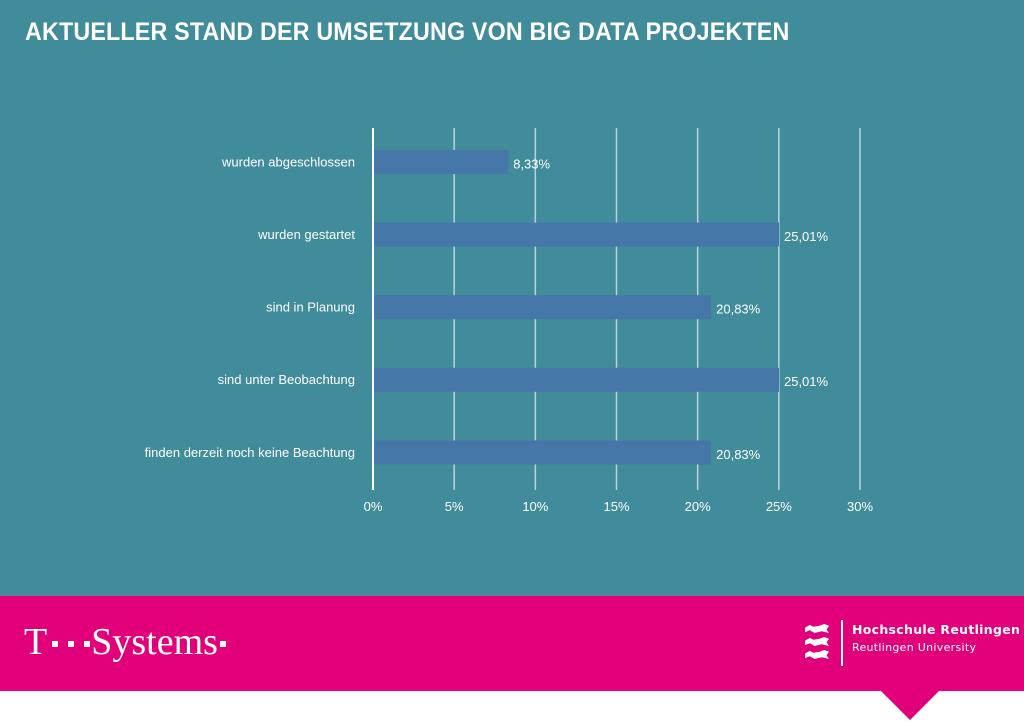 This screenshot has height=722, width=1024. I want to click on t-systems-wordmark: Systems, so click(154, 642).